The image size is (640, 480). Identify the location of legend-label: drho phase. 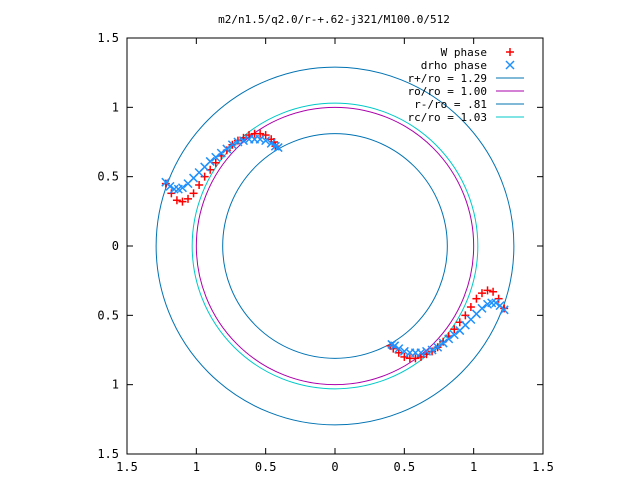
(454, 65).